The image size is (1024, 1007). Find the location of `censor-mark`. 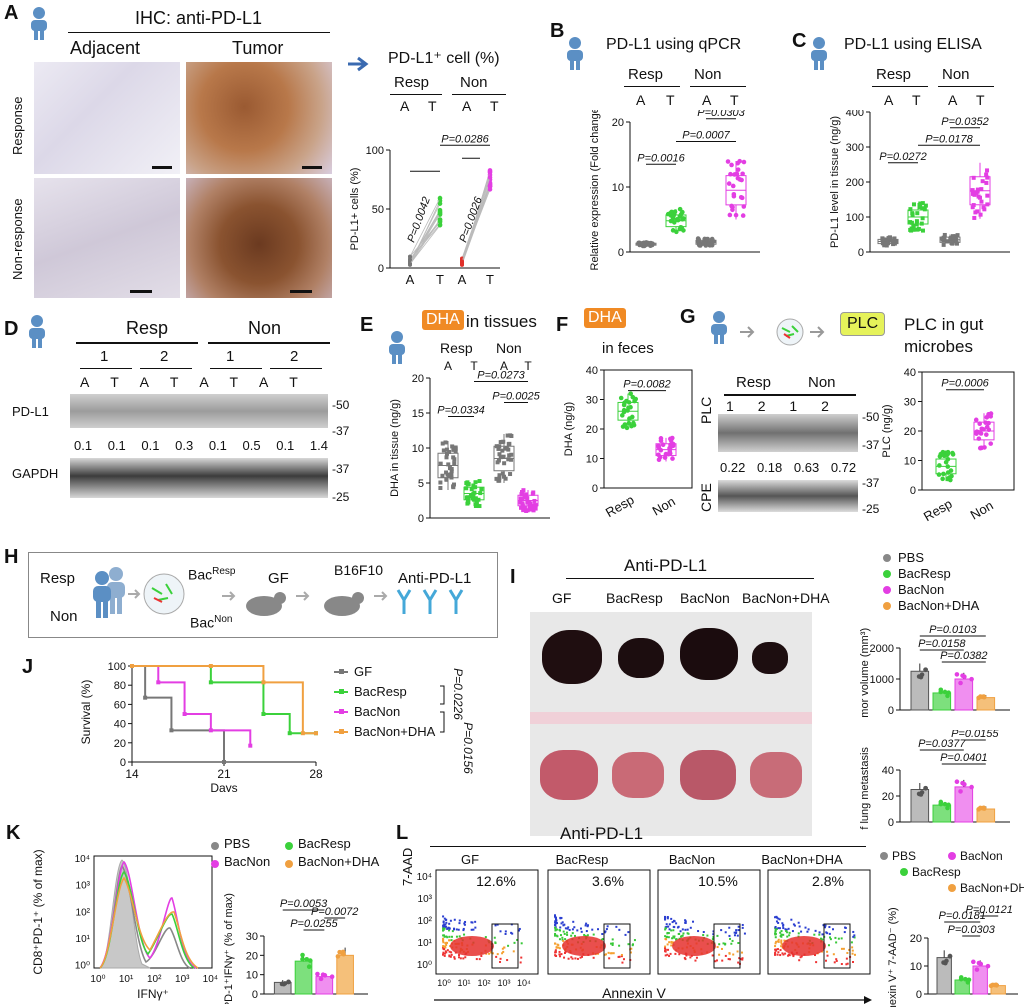

censor-mark is located at coordinates (158, 682).